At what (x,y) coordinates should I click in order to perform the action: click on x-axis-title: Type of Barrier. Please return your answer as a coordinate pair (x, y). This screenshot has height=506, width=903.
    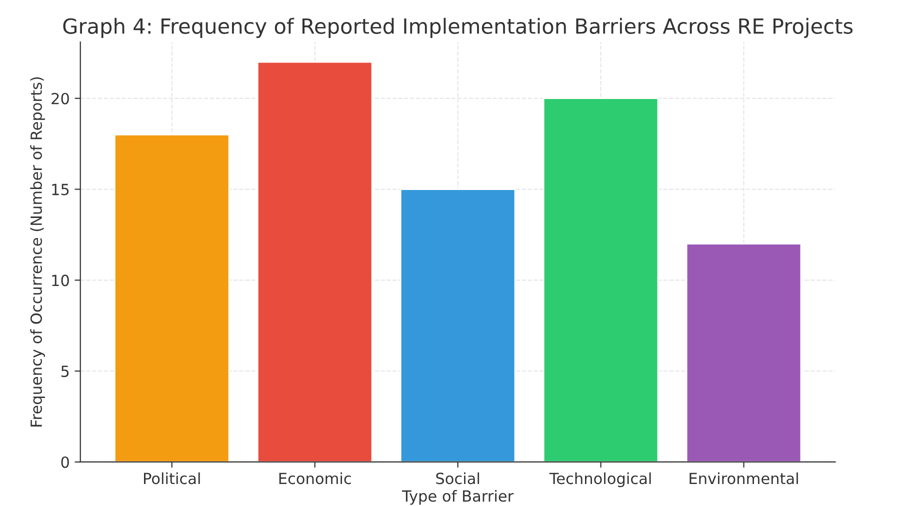
    Looking at the image, I should click on (458, 497).